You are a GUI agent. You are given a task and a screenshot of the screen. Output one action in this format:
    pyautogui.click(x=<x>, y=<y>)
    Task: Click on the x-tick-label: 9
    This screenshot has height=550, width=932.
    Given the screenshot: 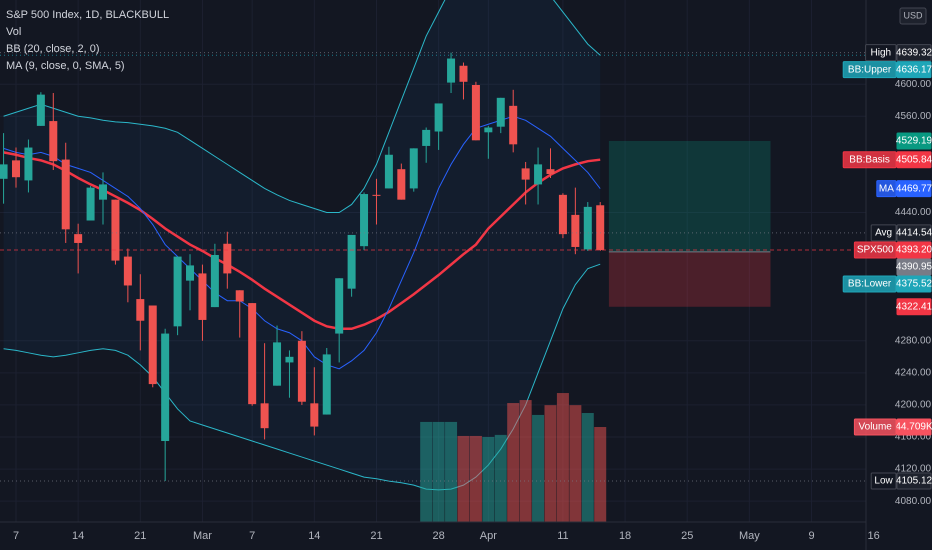 What is the action you would take?
    pyautogui.click(x=811, y=536)
    